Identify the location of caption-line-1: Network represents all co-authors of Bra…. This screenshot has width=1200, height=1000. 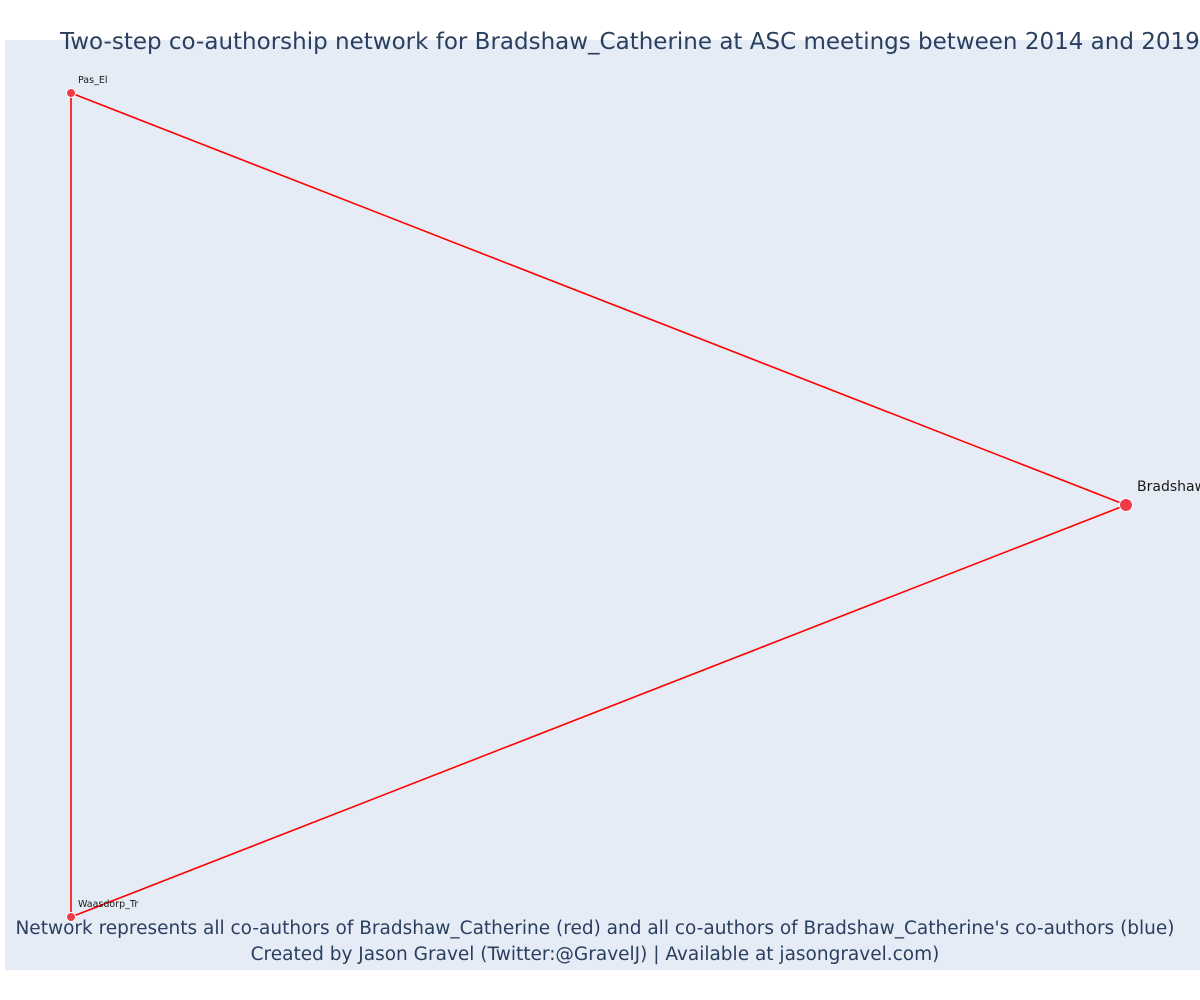
(595, 928).